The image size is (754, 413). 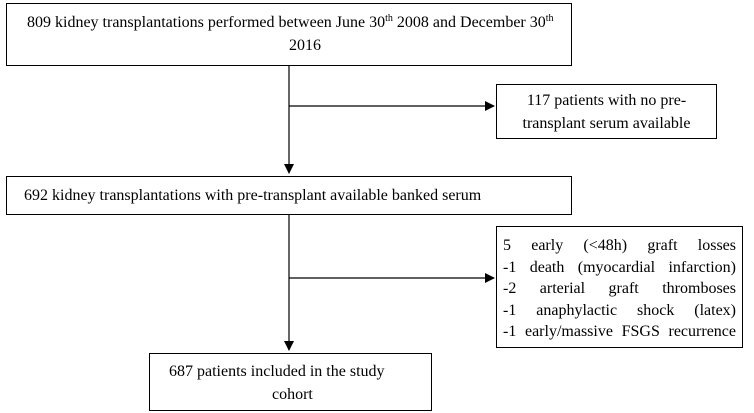 I want to click on total-transplants-line2: 2016, so click(x=305, y=45).